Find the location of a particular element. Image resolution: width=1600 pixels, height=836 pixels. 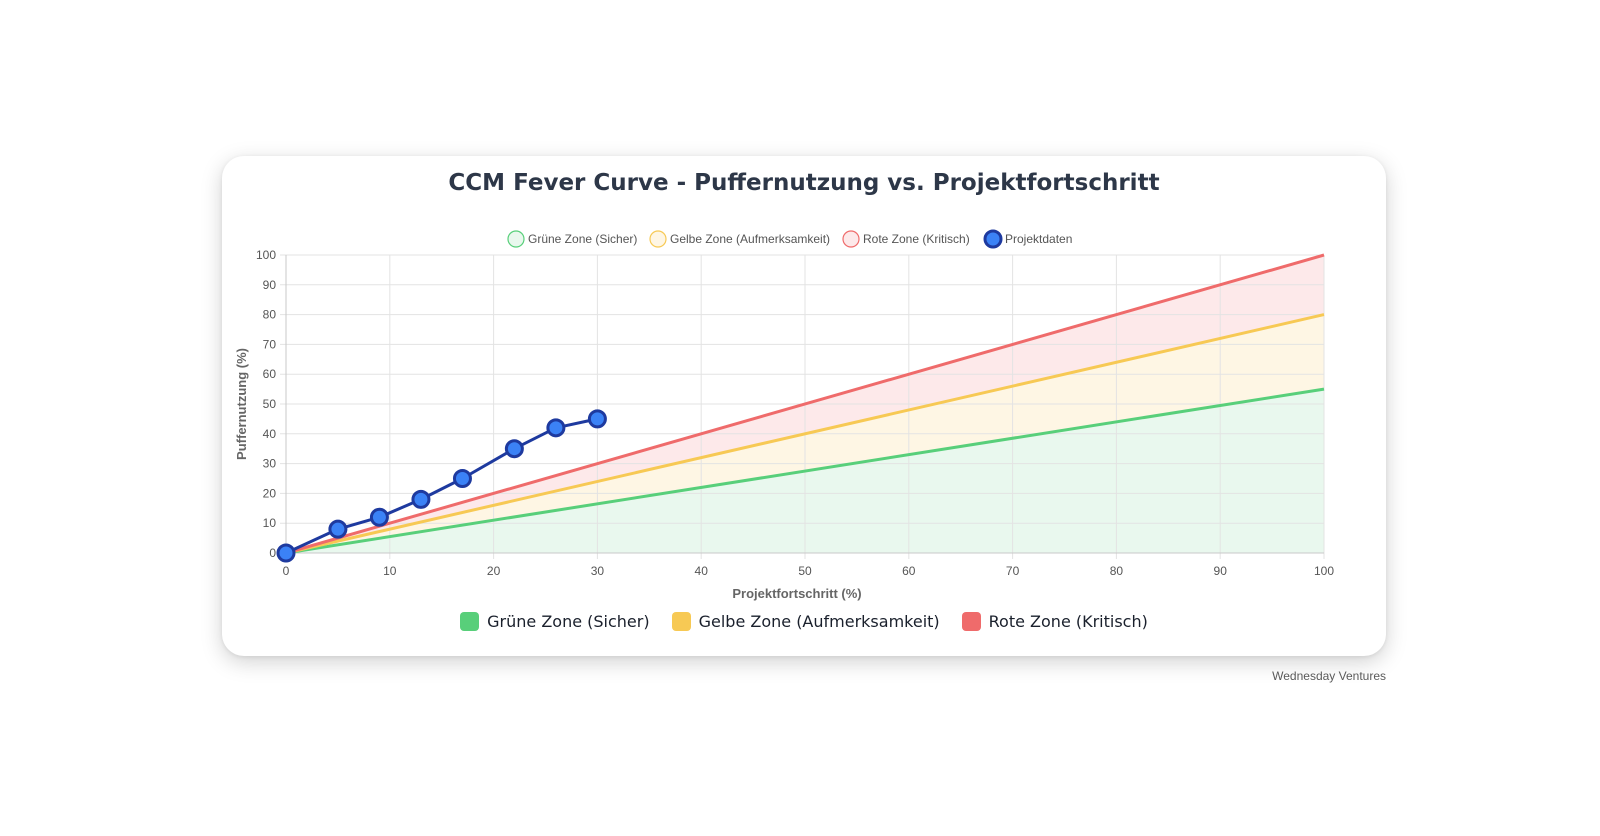

y-tick-label: 70 is located at coordinates (270, 344).